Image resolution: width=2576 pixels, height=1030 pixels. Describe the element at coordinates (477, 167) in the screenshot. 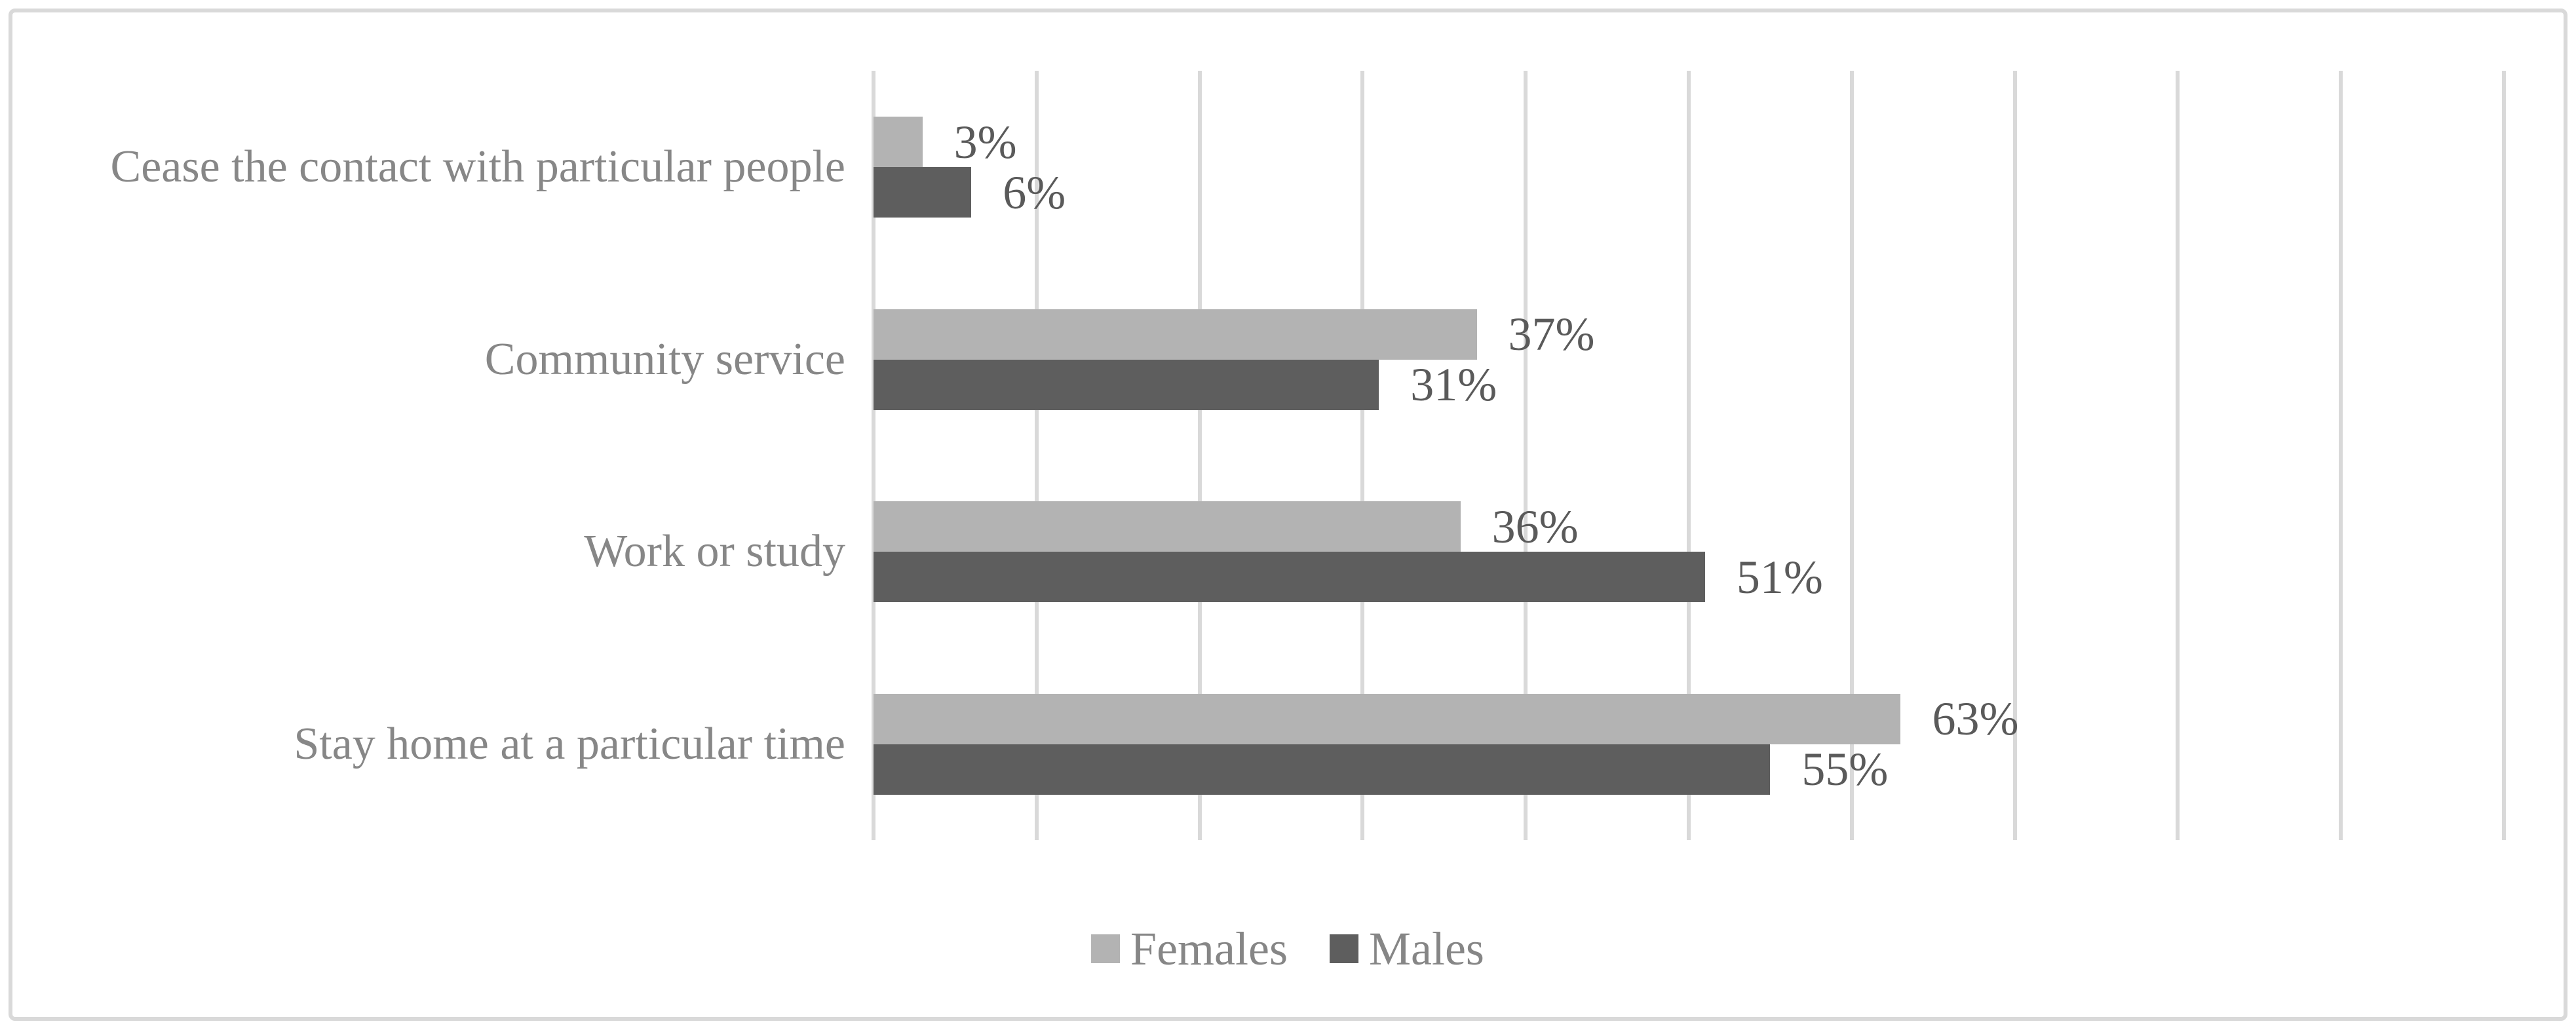

I see `category-label: Cease the contact with particular people` at that location.